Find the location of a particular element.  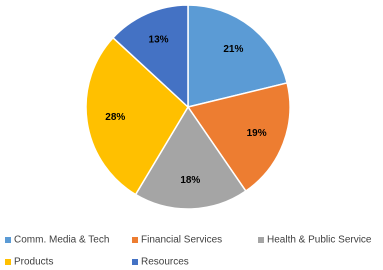

data-label: 18% is located at coordinates (190, 180).